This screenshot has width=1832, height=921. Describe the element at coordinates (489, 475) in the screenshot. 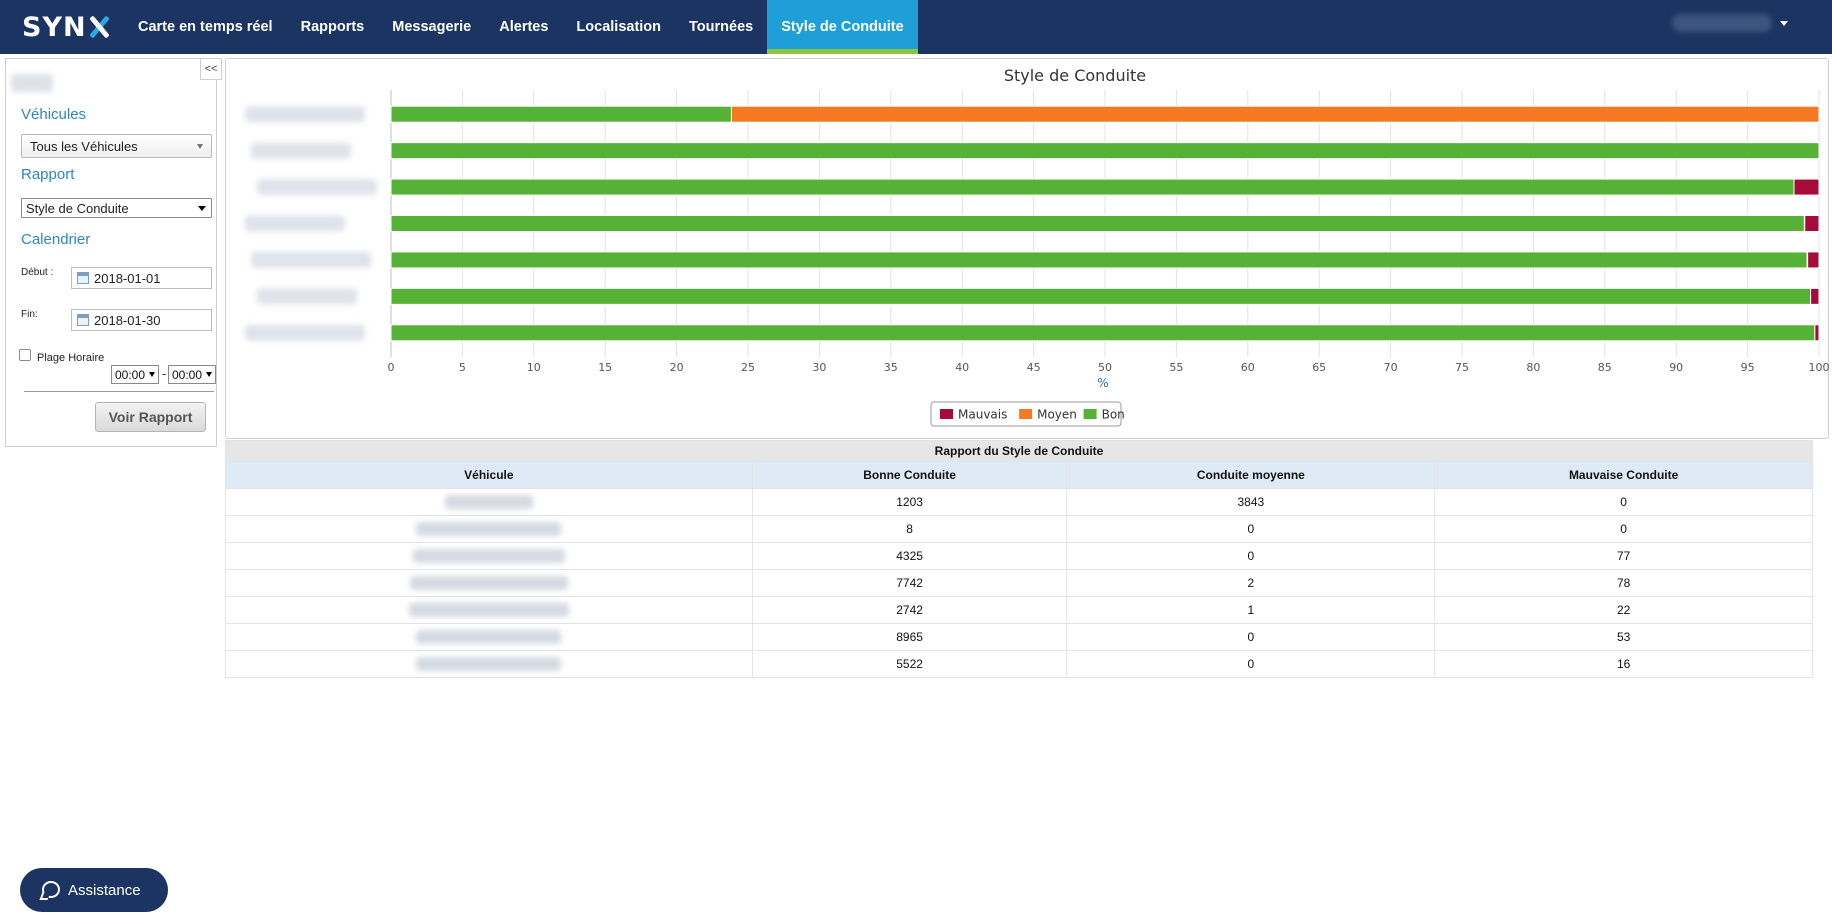

I see `col-header-vehicule: Véhicule` at that location.